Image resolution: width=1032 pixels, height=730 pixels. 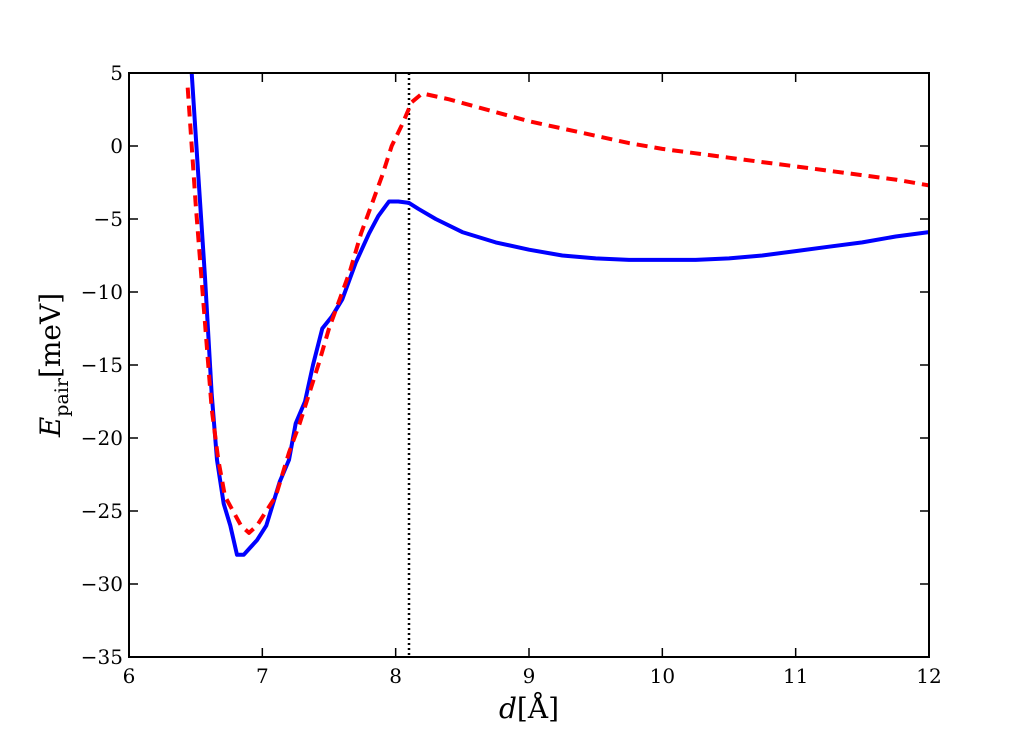 What do you see at coordinates (395, 676) in the screenshot?
I see `x-tick-label: 8` at bounding box center [395, 676].